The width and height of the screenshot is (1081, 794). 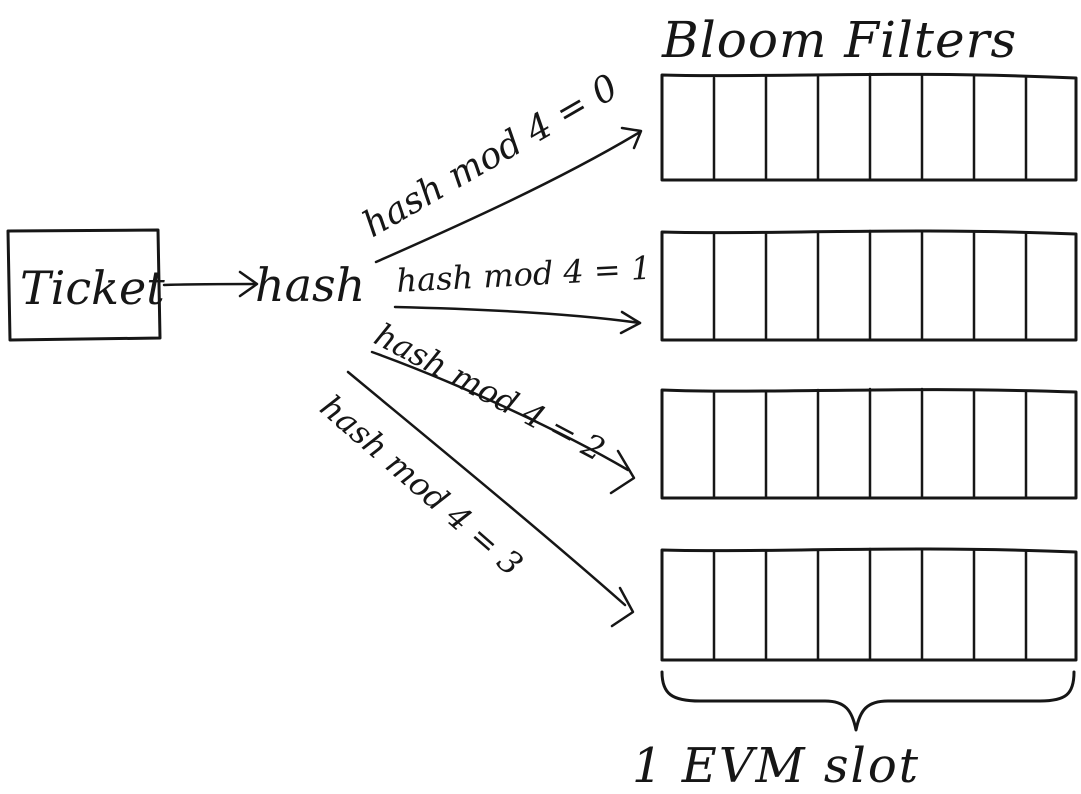 I want to click on ticket-box: Ticket, so click(x=85, y=285).